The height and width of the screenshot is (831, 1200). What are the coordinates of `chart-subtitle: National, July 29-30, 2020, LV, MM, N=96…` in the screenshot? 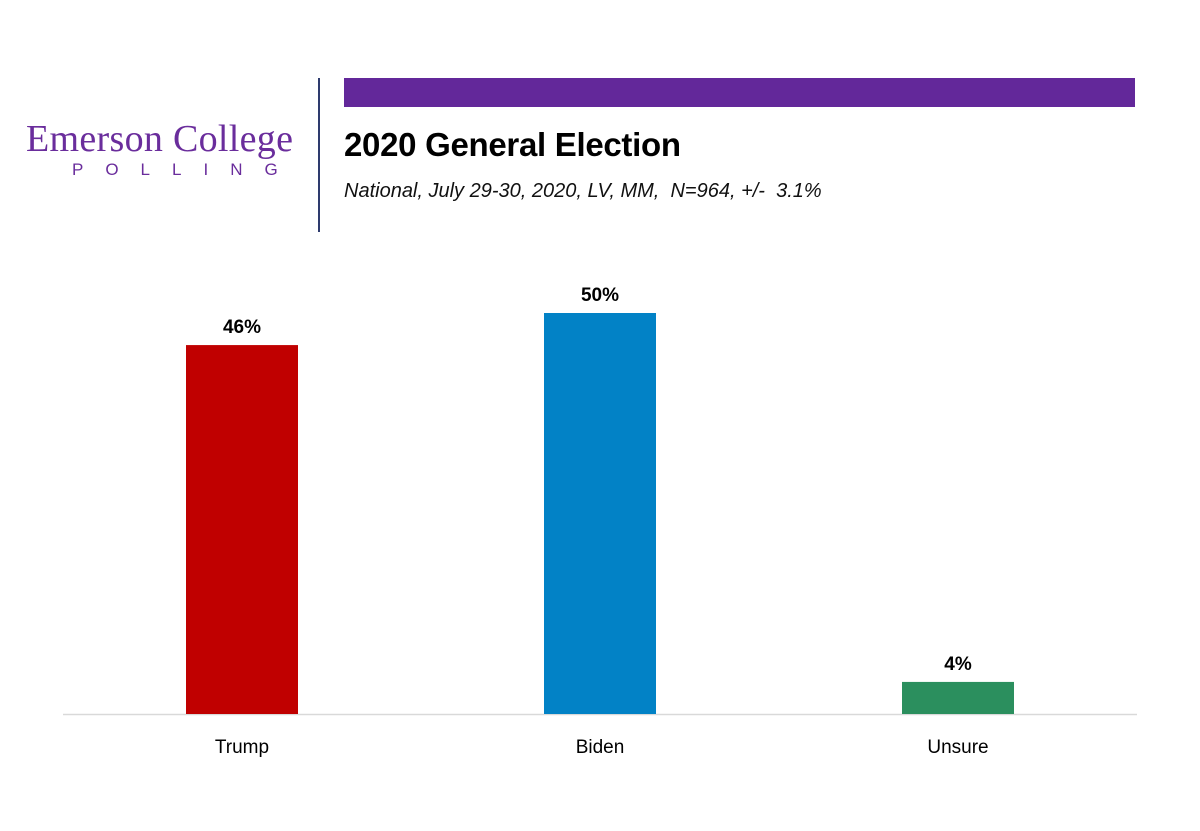 It's located at (583, 191).